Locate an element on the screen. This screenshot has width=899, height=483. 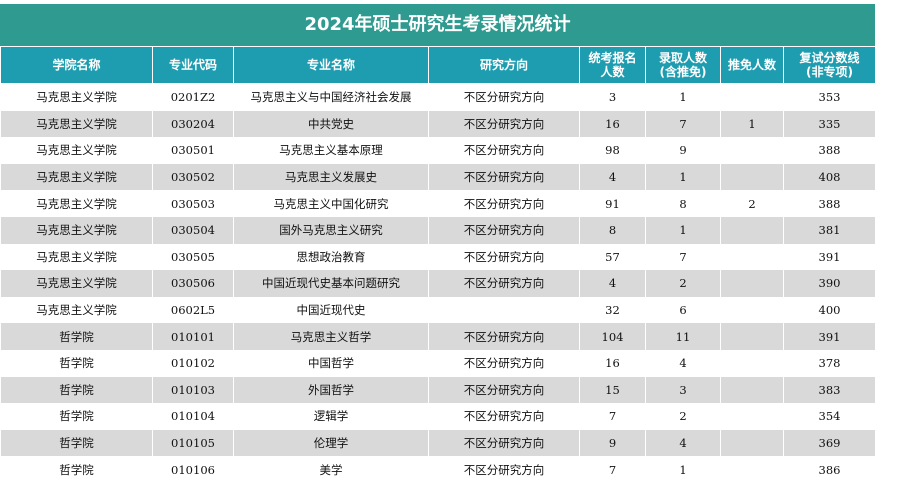
cell-major-name: 伦理学 is located at coordinates (331, 443).